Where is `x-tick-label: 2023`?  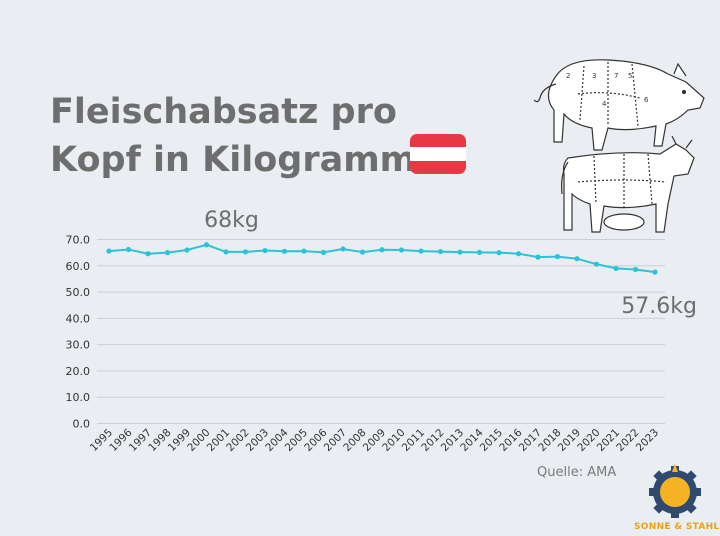
x-tick-label: 2023 is located at coordinates (647, 440).